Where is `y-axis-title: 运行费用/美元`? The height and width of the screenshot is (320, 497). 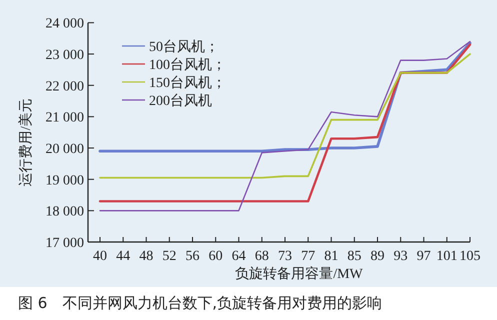 y-axis-title: 运行费用/美元 is located at coordinates (26, 142).